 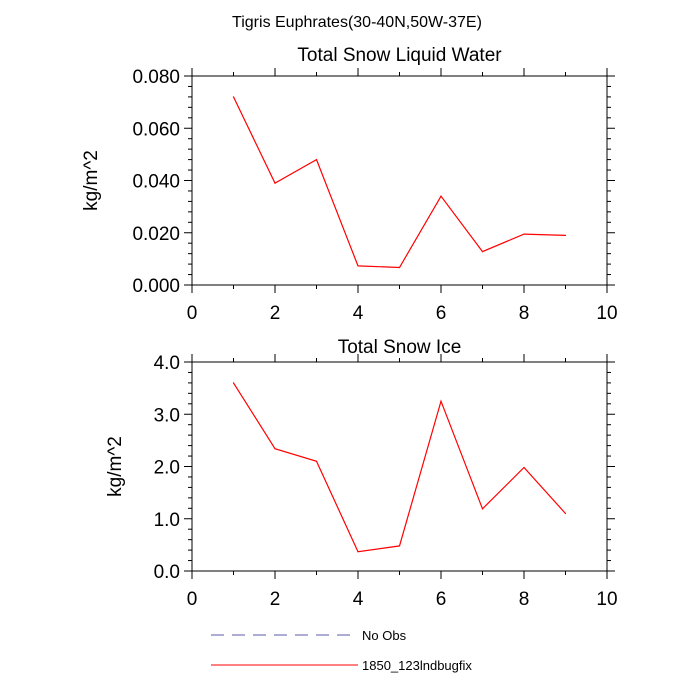 I want to click on y-tick-label: 0.000, so click(x=156, y=286).